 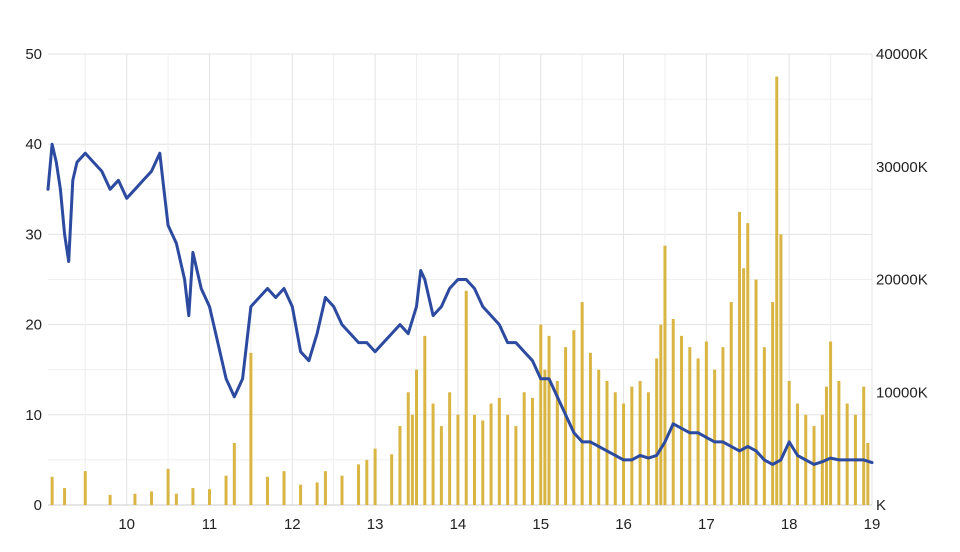 I want to click on x-tick-label: 13, so click(x=375, y=524).